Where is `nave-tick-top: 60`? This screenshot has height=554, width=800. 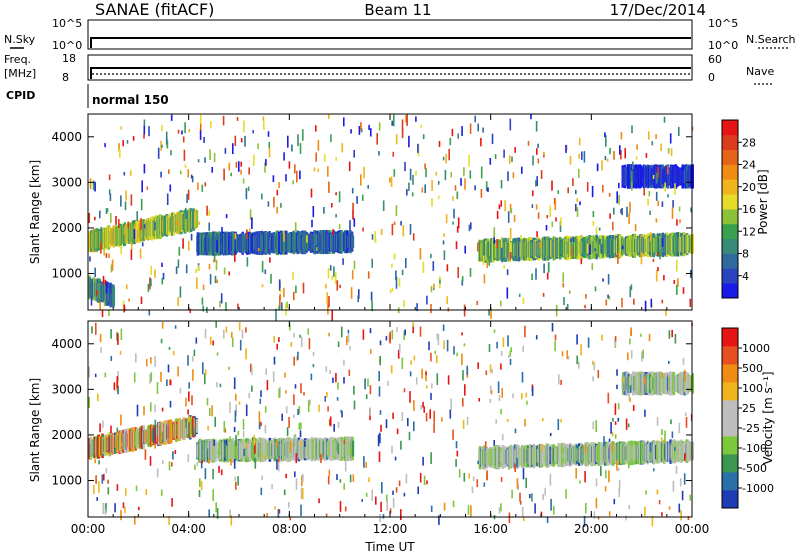
nave-tick-top: 60 is located at coordinates (715, 59).